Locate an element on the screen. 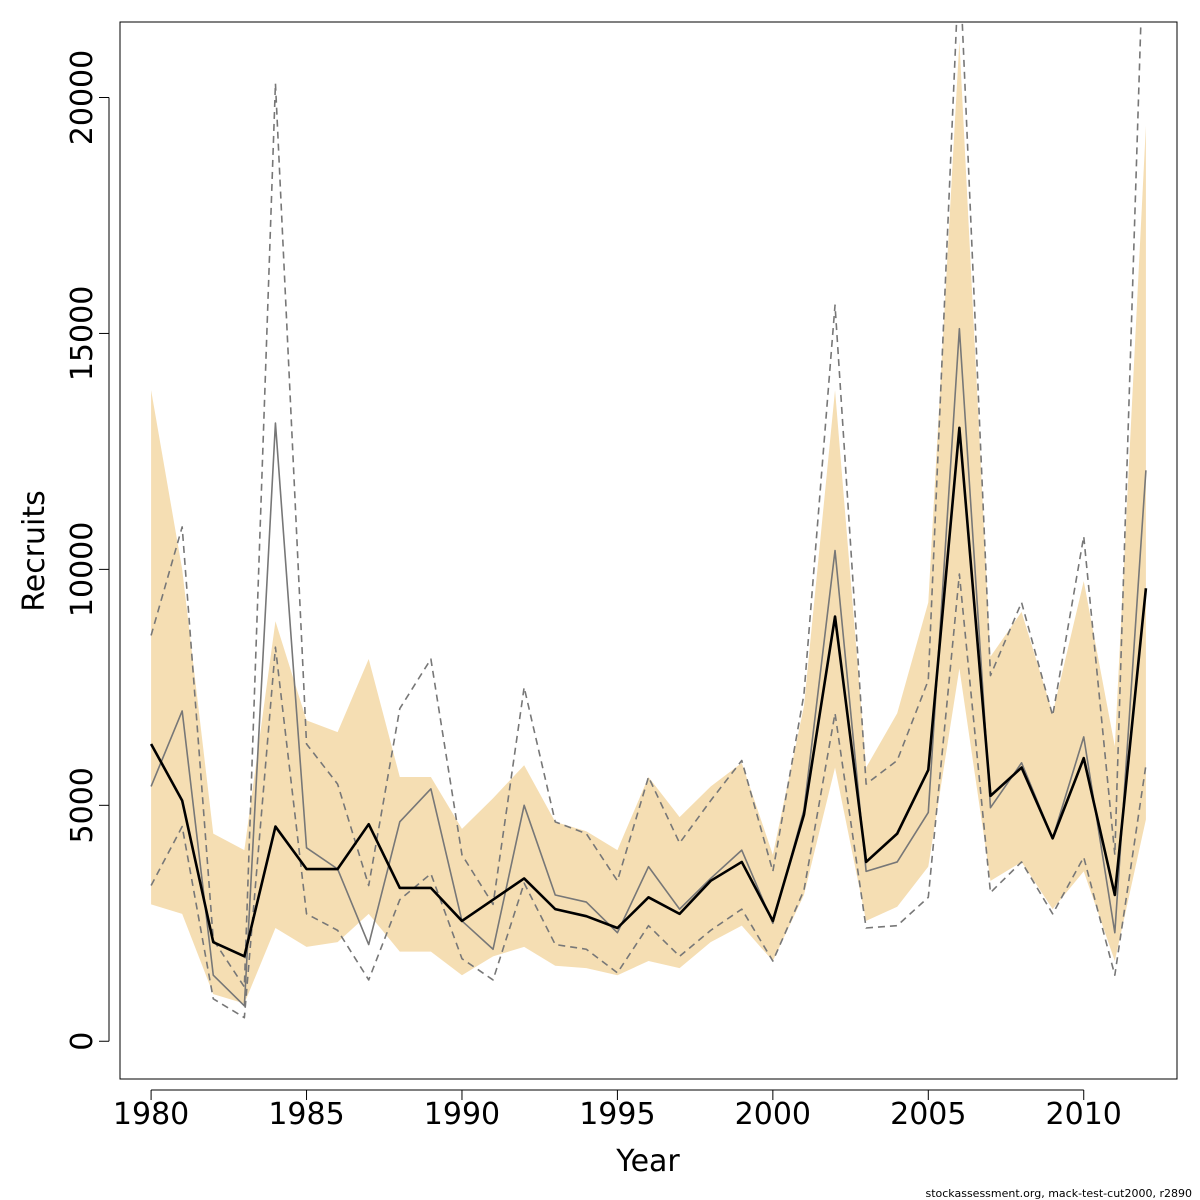 The height and width of the screenshot is (1200, 1200). y-axis: 0 5000 10000 15000 20000 is located at coordinates (87, 550).